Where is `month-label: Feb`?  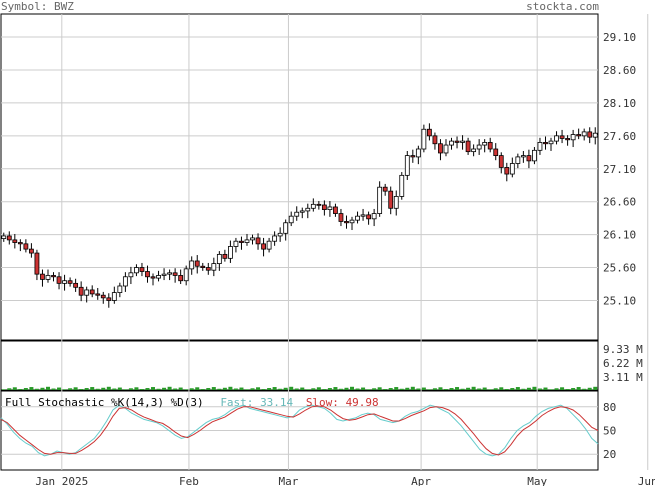
month-label: Feb is located at coordinates (189, 480).